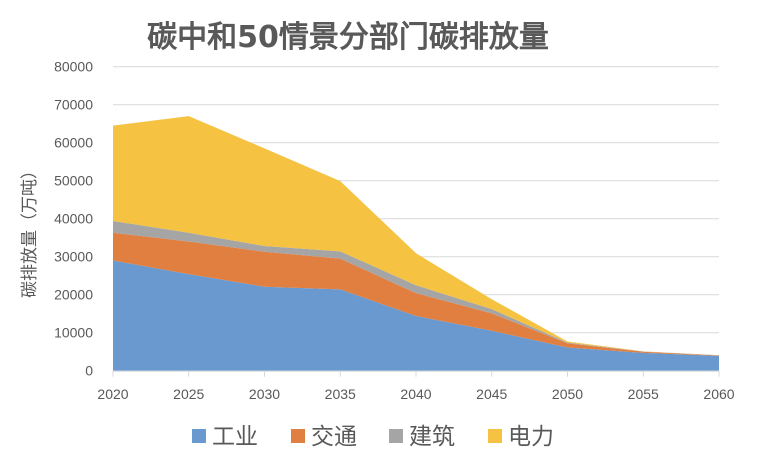 Image resolution: width=768 pixels, height=466 pixels. What do you see at coordinates (334, 437) in the screenshot?
I see `legend-label: 交通` at bounding box center [334, 437].